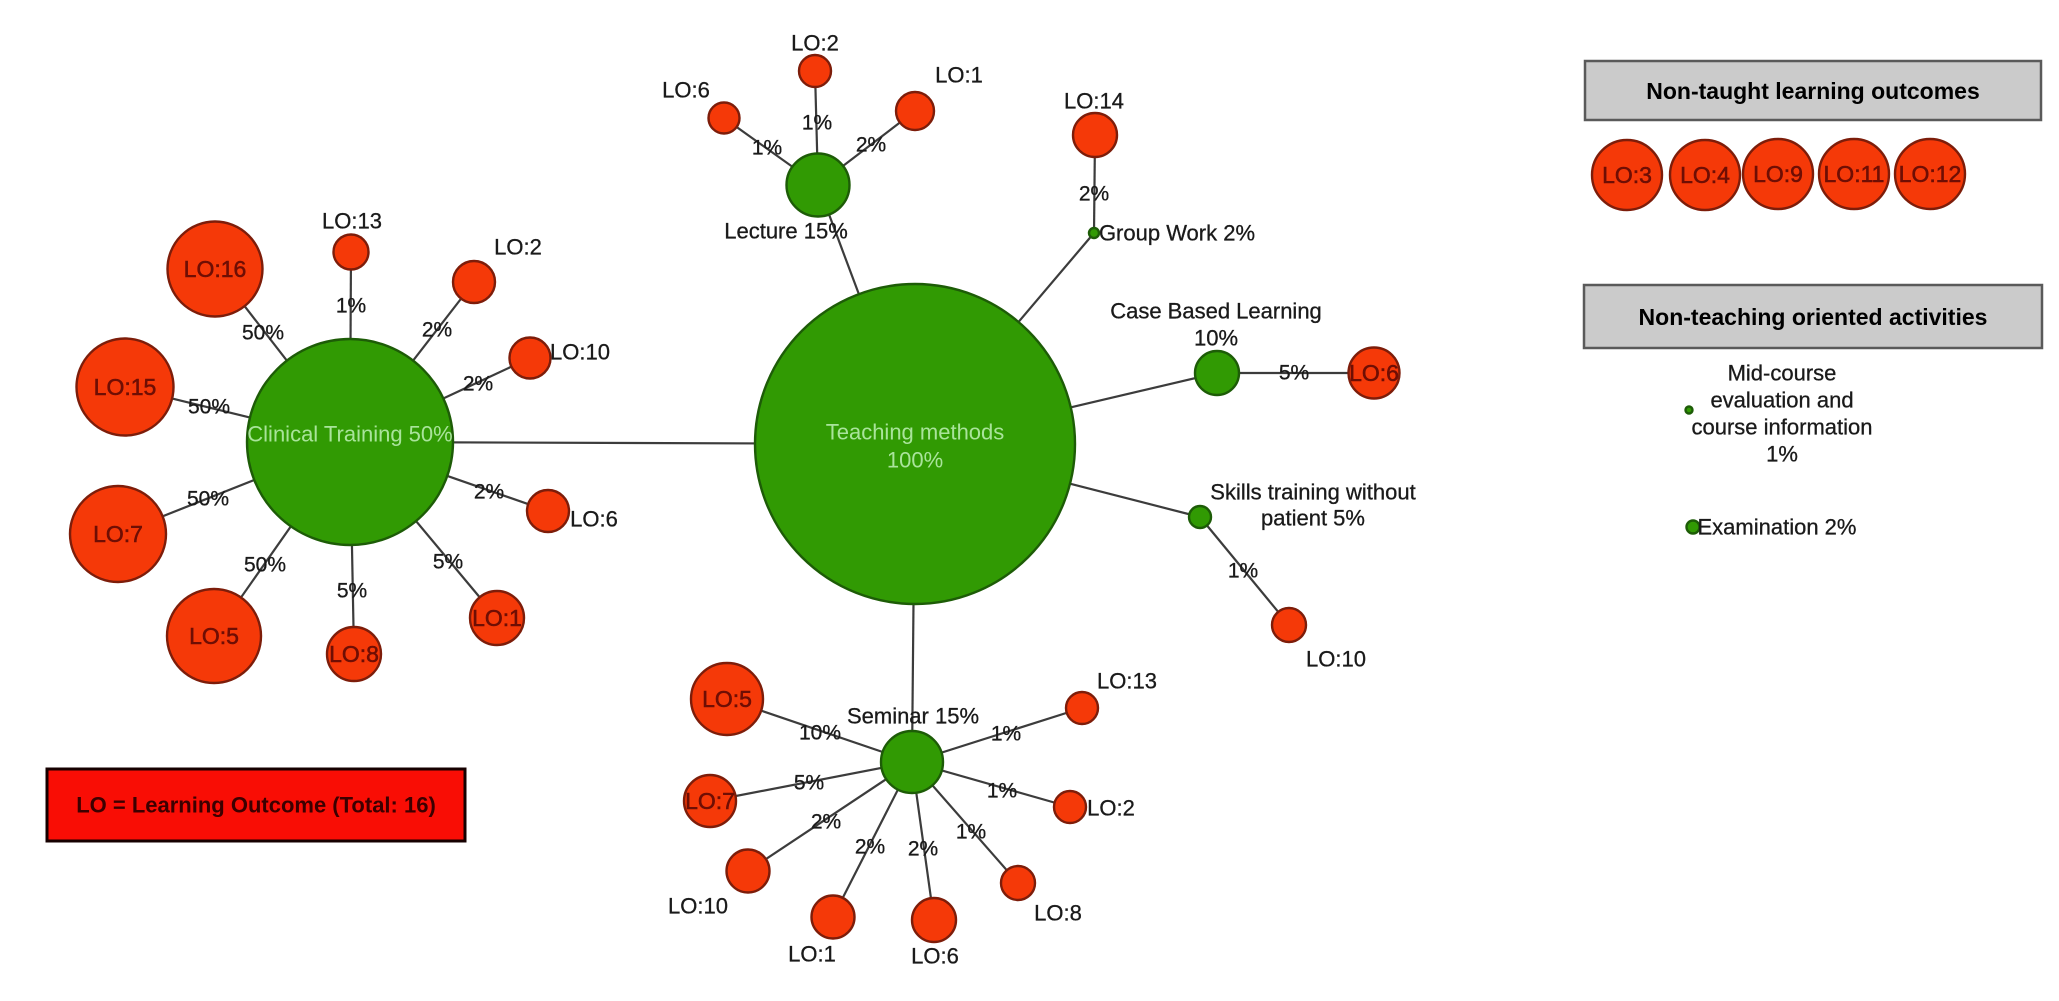  What do you see at coordinates (1312, 492) in the screenshot?
I see `svg-text: Skills training without` at bounding box center [1312, 492].